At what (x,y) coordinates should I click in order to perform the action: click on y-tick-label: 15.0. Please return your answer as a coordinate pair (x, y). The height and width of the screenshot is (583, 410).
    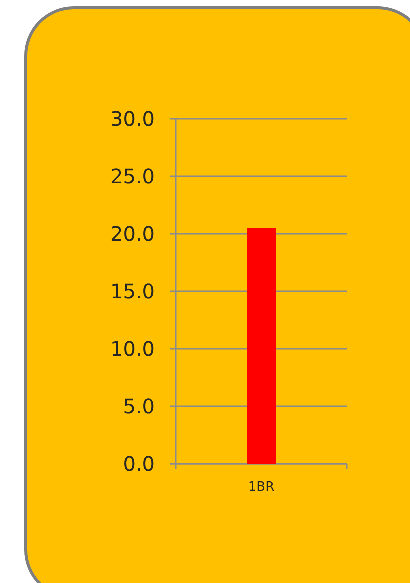
    Looking at the image, I should click on (132, 292).